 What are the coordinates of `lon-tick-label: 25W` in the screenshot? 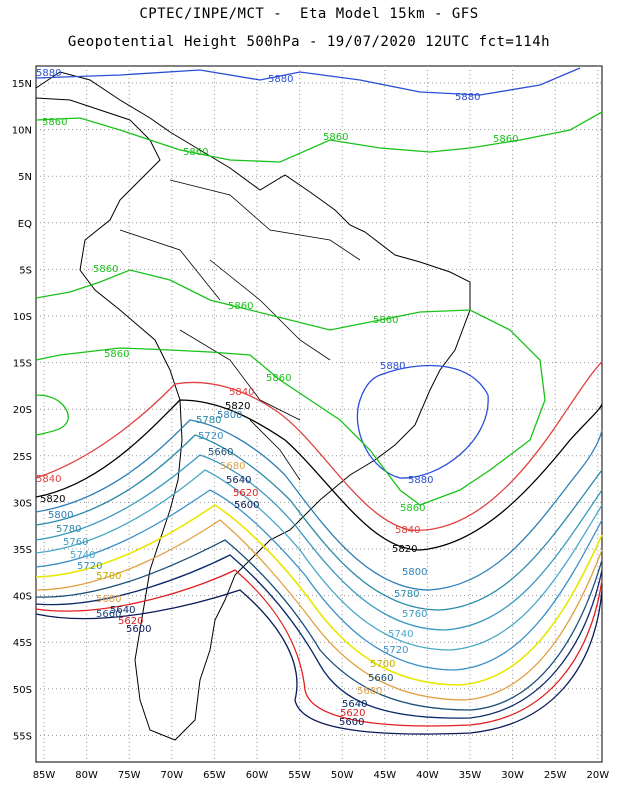 It's located at (555, 775).